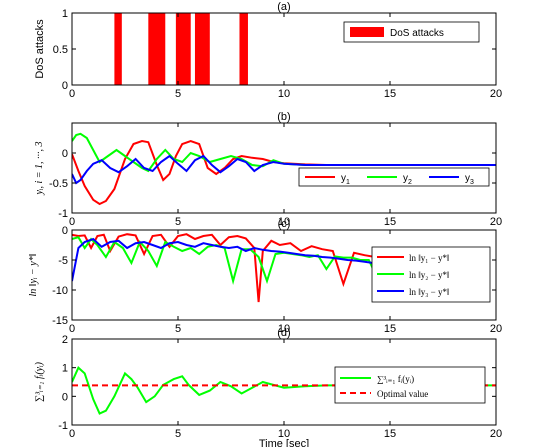  I want to click on y-tick-label: -0.5, so click(58, 184).